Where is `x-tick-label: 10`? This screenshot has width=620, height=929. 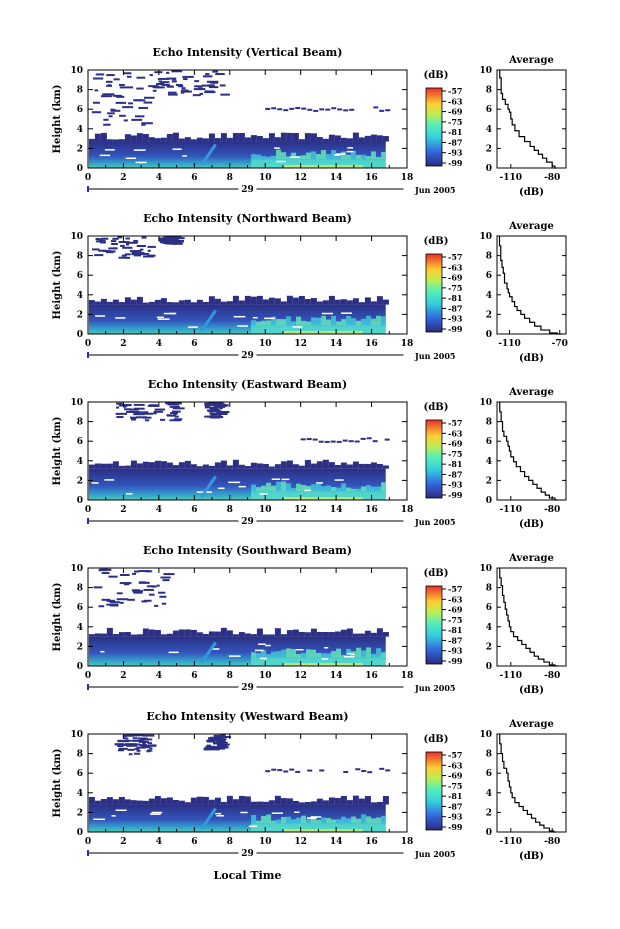
x-tick-label: 10 is located at coordinates (265, 178).